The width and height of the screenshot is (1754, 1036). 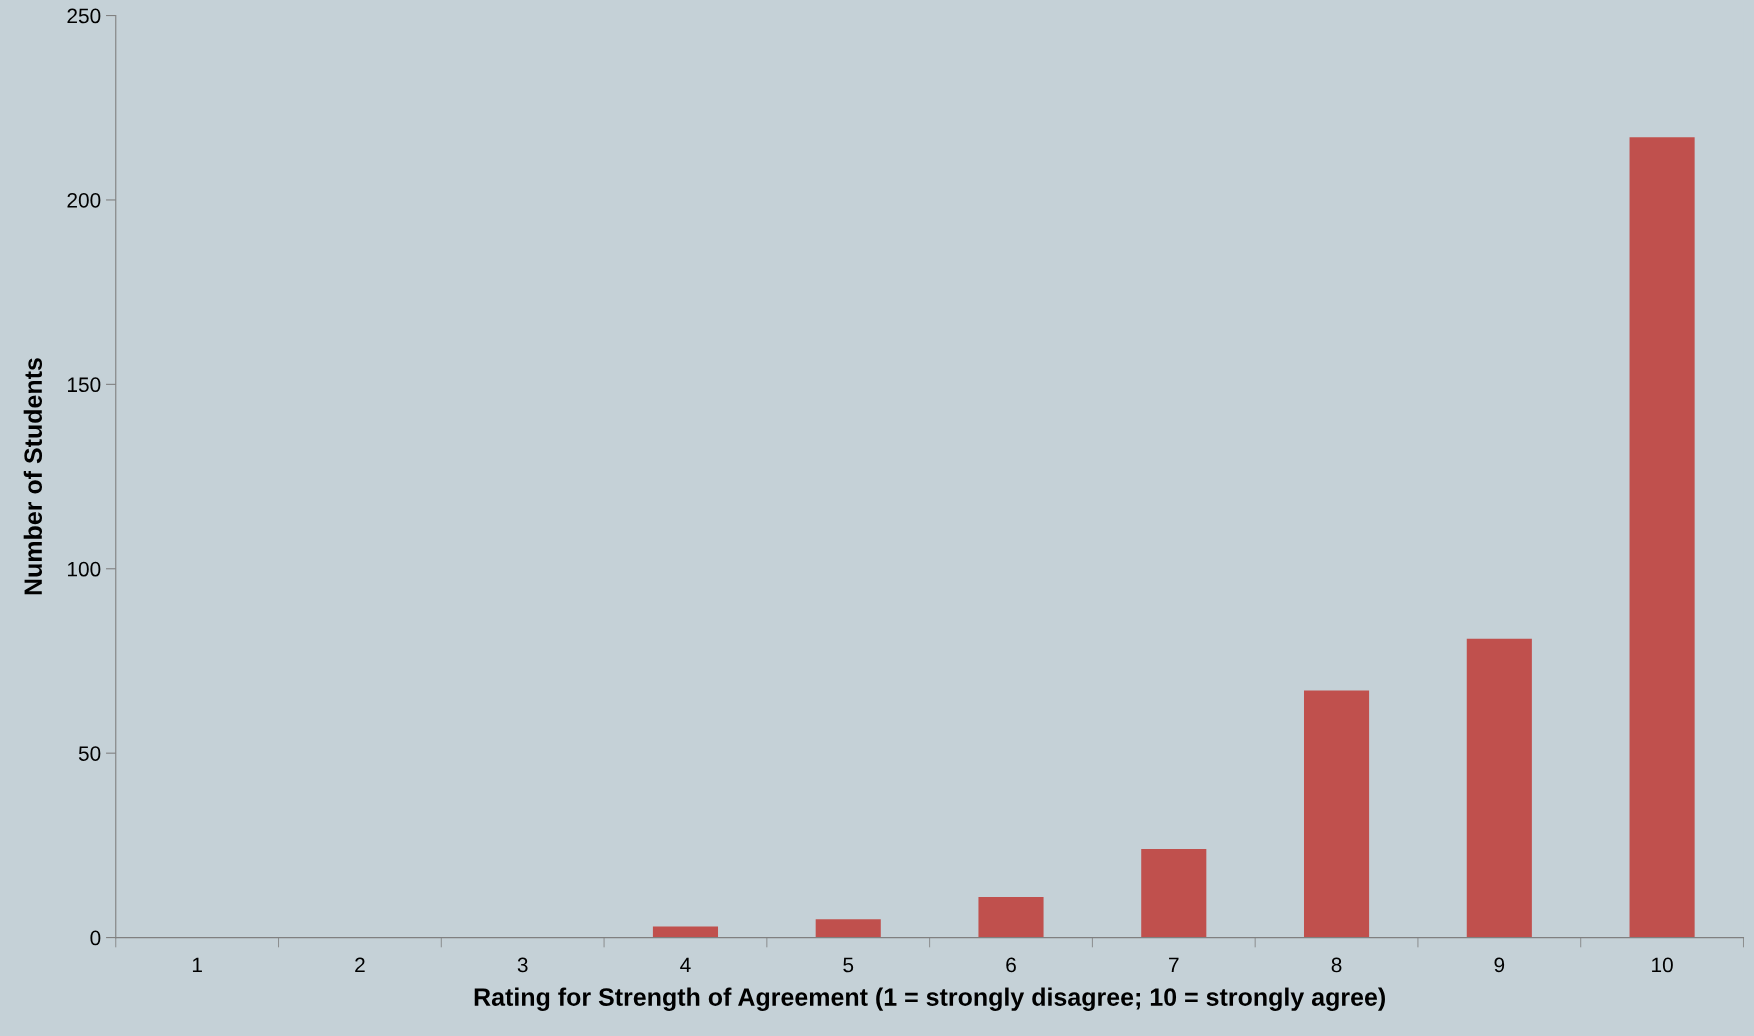 What do you see at coordinates (1011, 965) in the screenshot?
I see `x-tick-label: 6` at bounding box center [1011, 965].